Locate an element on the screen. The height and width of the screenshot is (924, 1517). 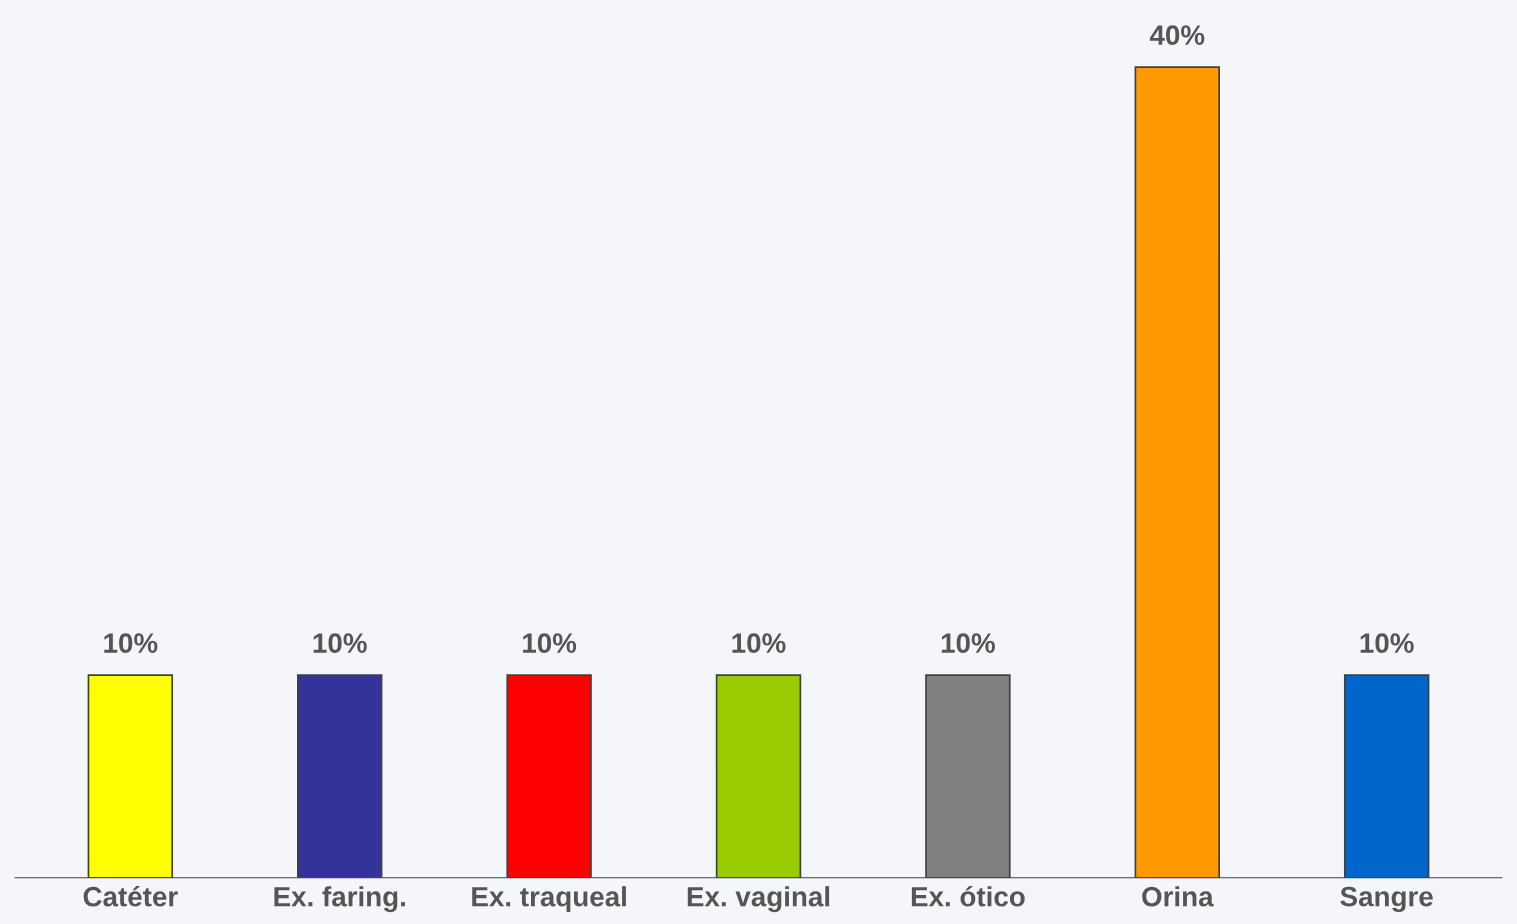
x-tick-label: Ex. vaginal is located at coordinates (758, 899).